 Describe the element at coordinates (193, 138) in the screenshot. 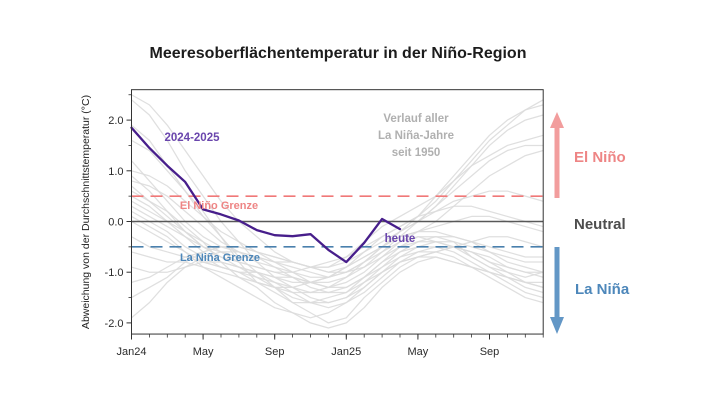

I see `series-label-2024-2025: 2024-2025` at that location.